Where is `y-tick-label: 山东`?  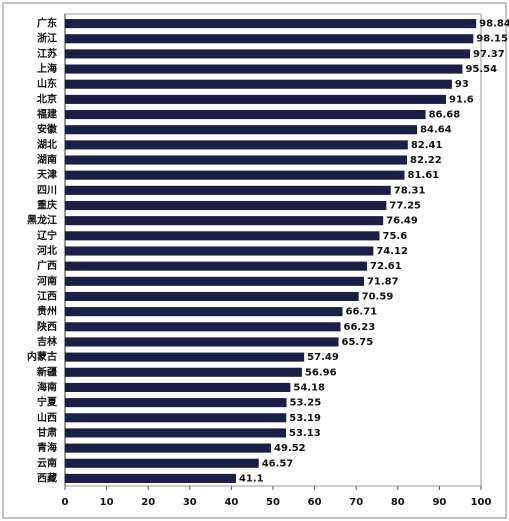
y-tick-label: 山东 is located at coordinates (47, 83).